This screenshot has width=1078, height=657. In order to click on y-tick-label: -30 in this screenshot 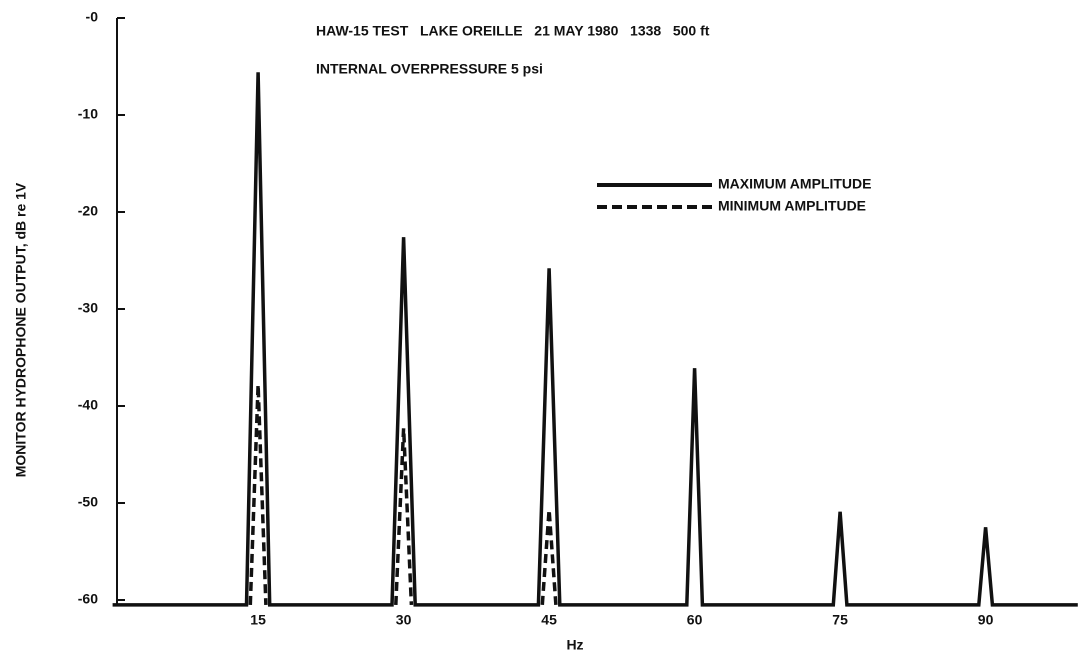, I will do `click(88, 308)`.